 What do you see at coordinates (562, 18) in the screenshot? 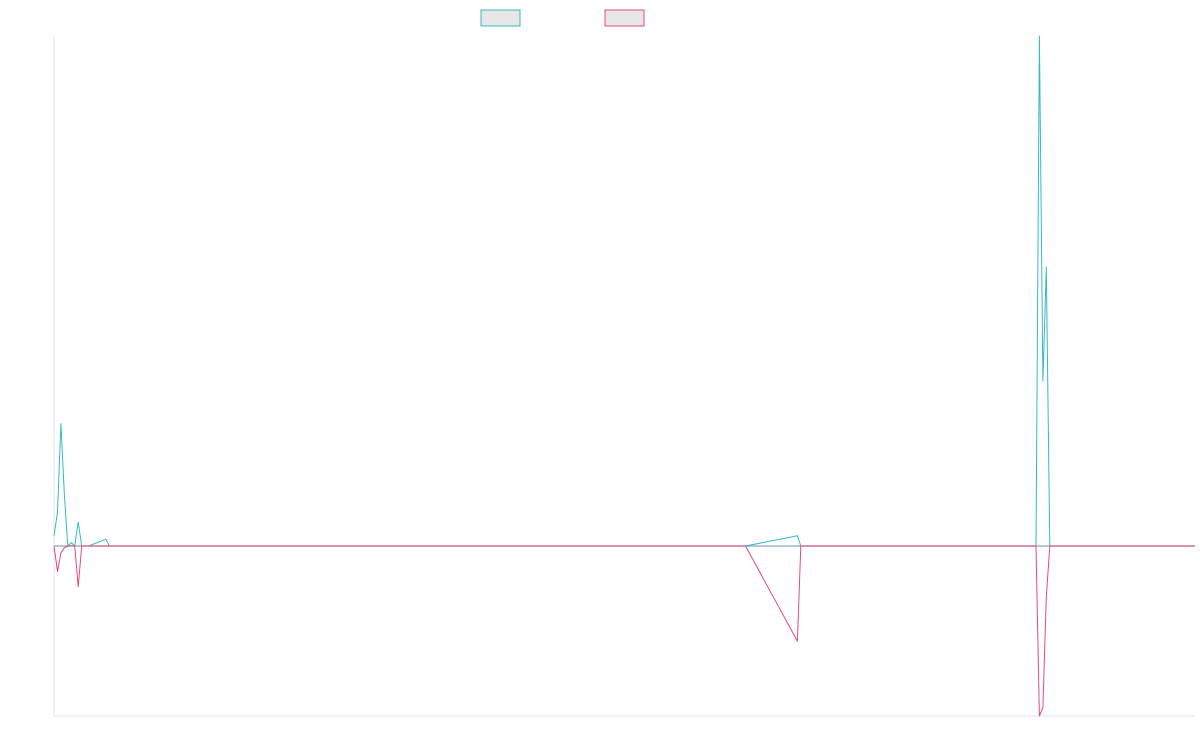
I see `legend` at bounding box center [562, 18].